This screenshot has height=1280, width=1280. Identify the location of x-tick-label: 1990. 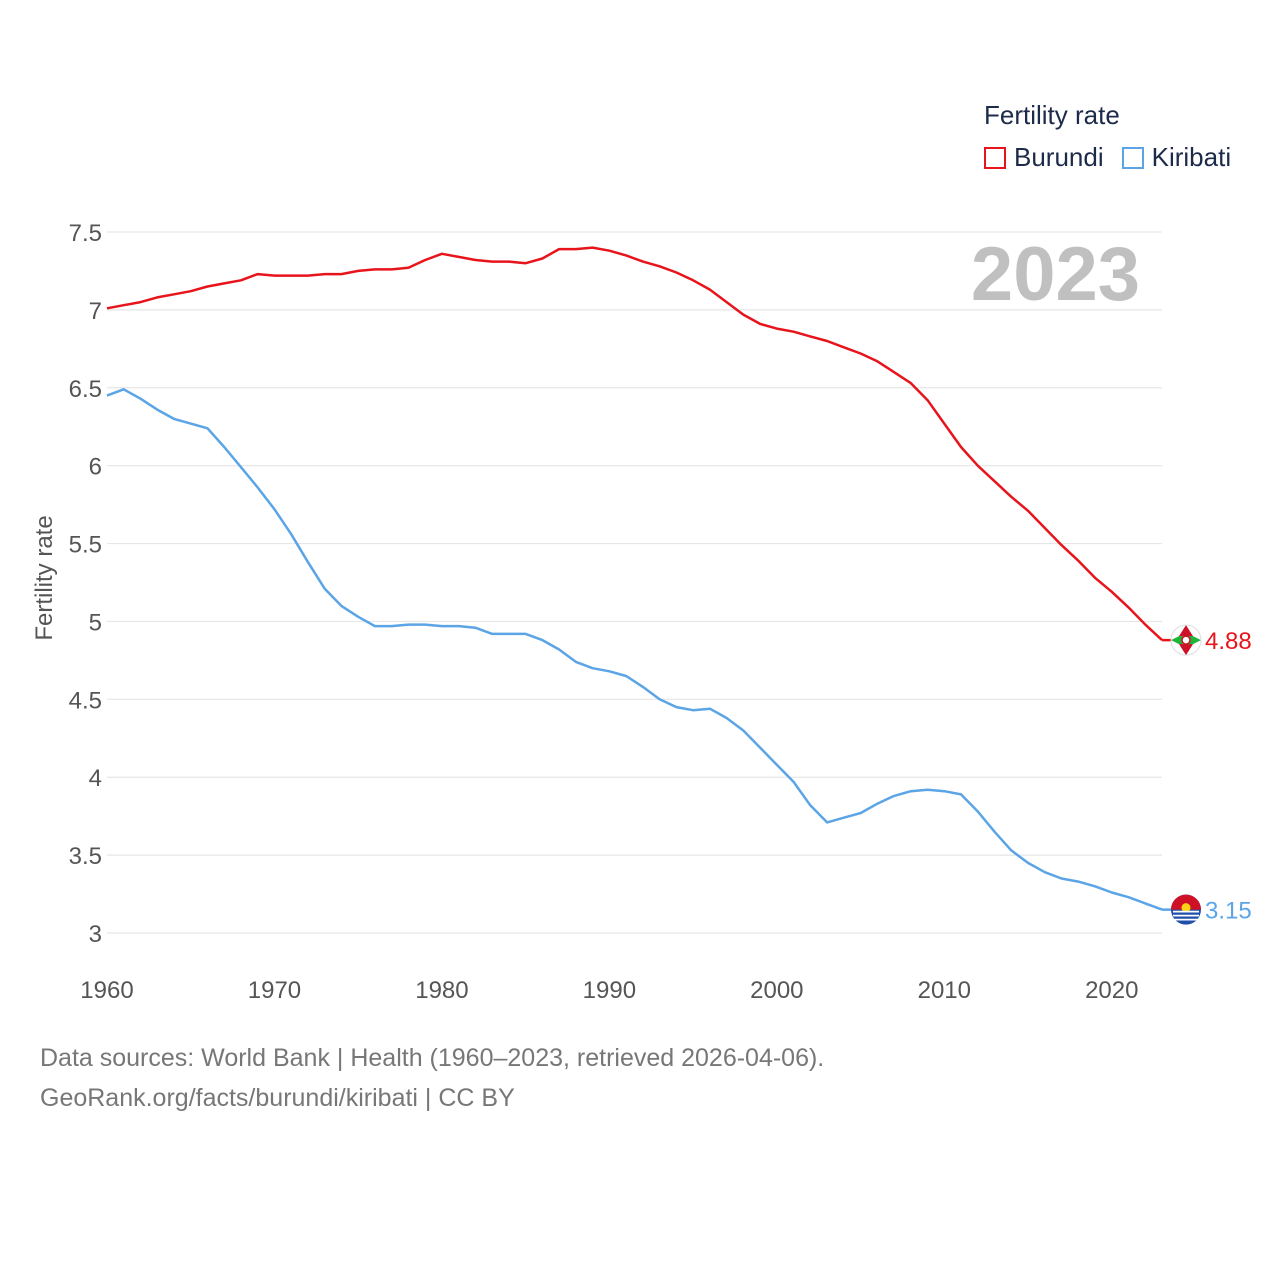
(609, 990).